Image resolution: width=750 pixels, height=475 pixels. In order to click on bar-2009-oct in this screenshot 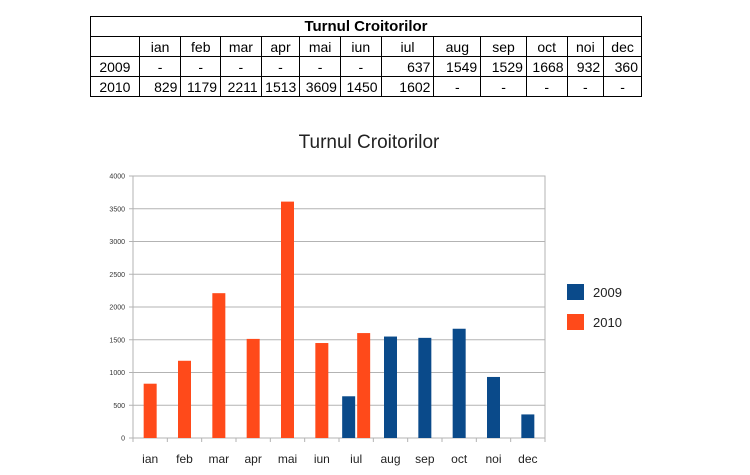, I will do `click(459, 383)`.